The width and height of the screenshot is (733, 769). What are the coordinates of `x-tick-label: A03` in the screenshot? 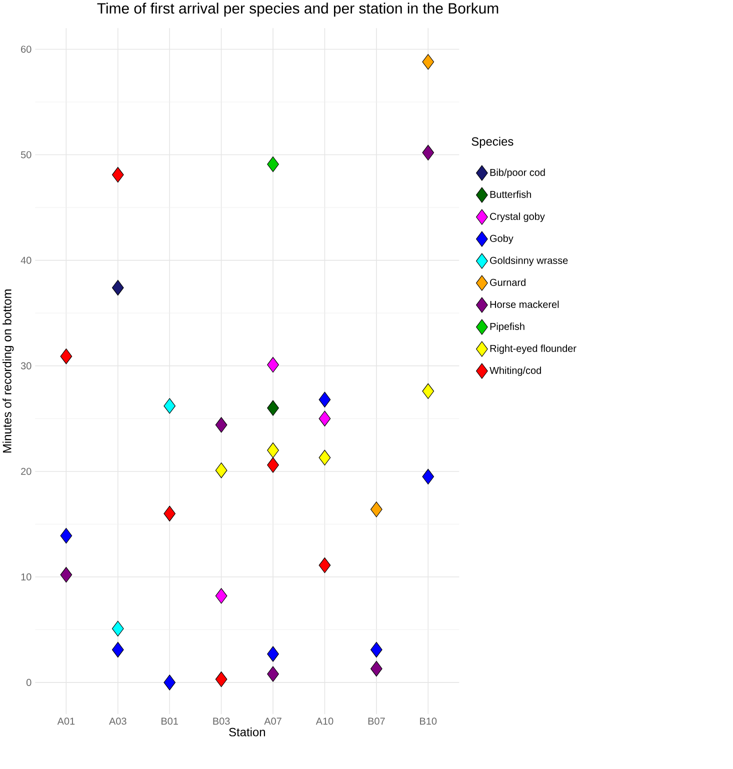 It's located at (117, 721).